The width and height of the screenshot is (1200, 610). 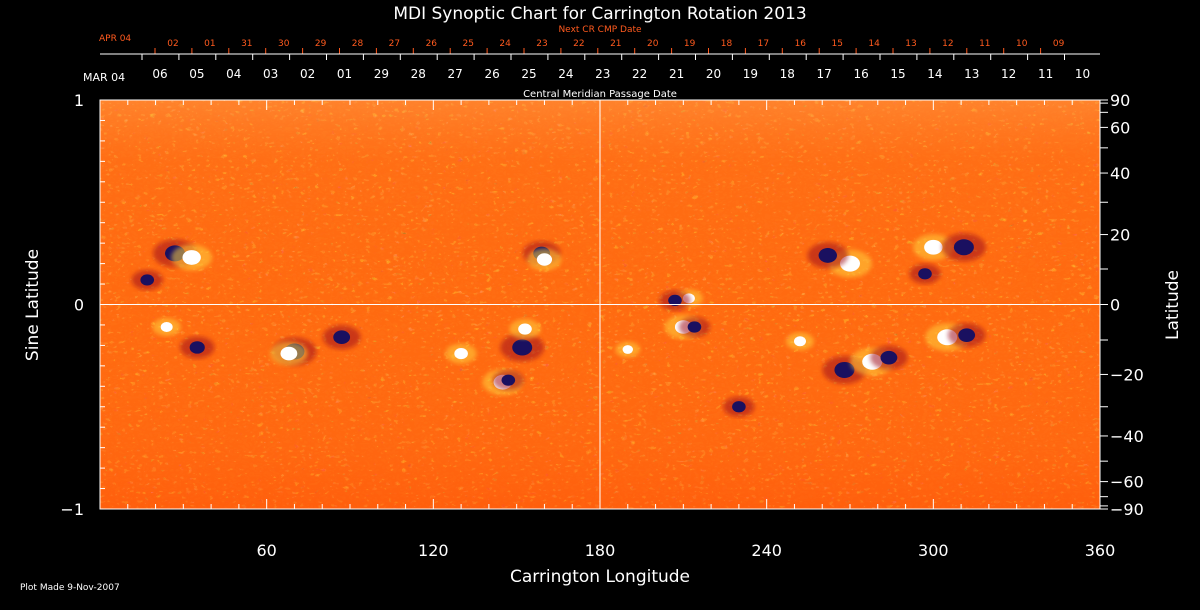 I want to click on next-cr-date: 10, so click(x=1022, y=44).